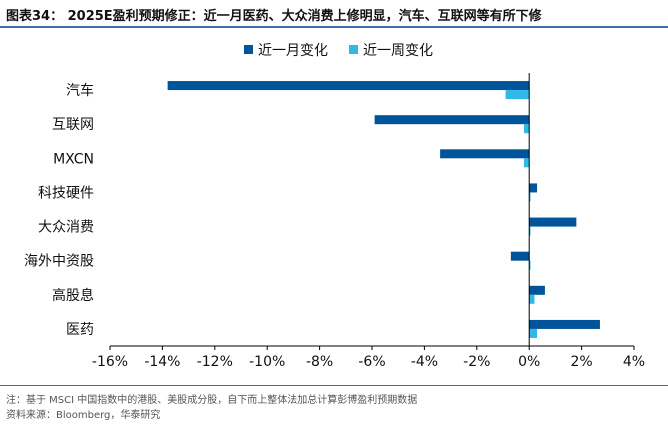  I want to click on footer-divider, so click(334, 385).